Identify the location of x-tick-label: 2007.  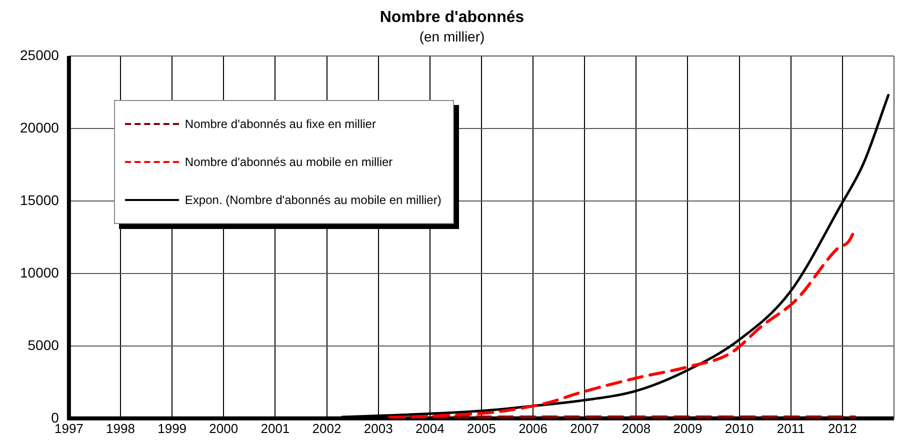
(585, 428).